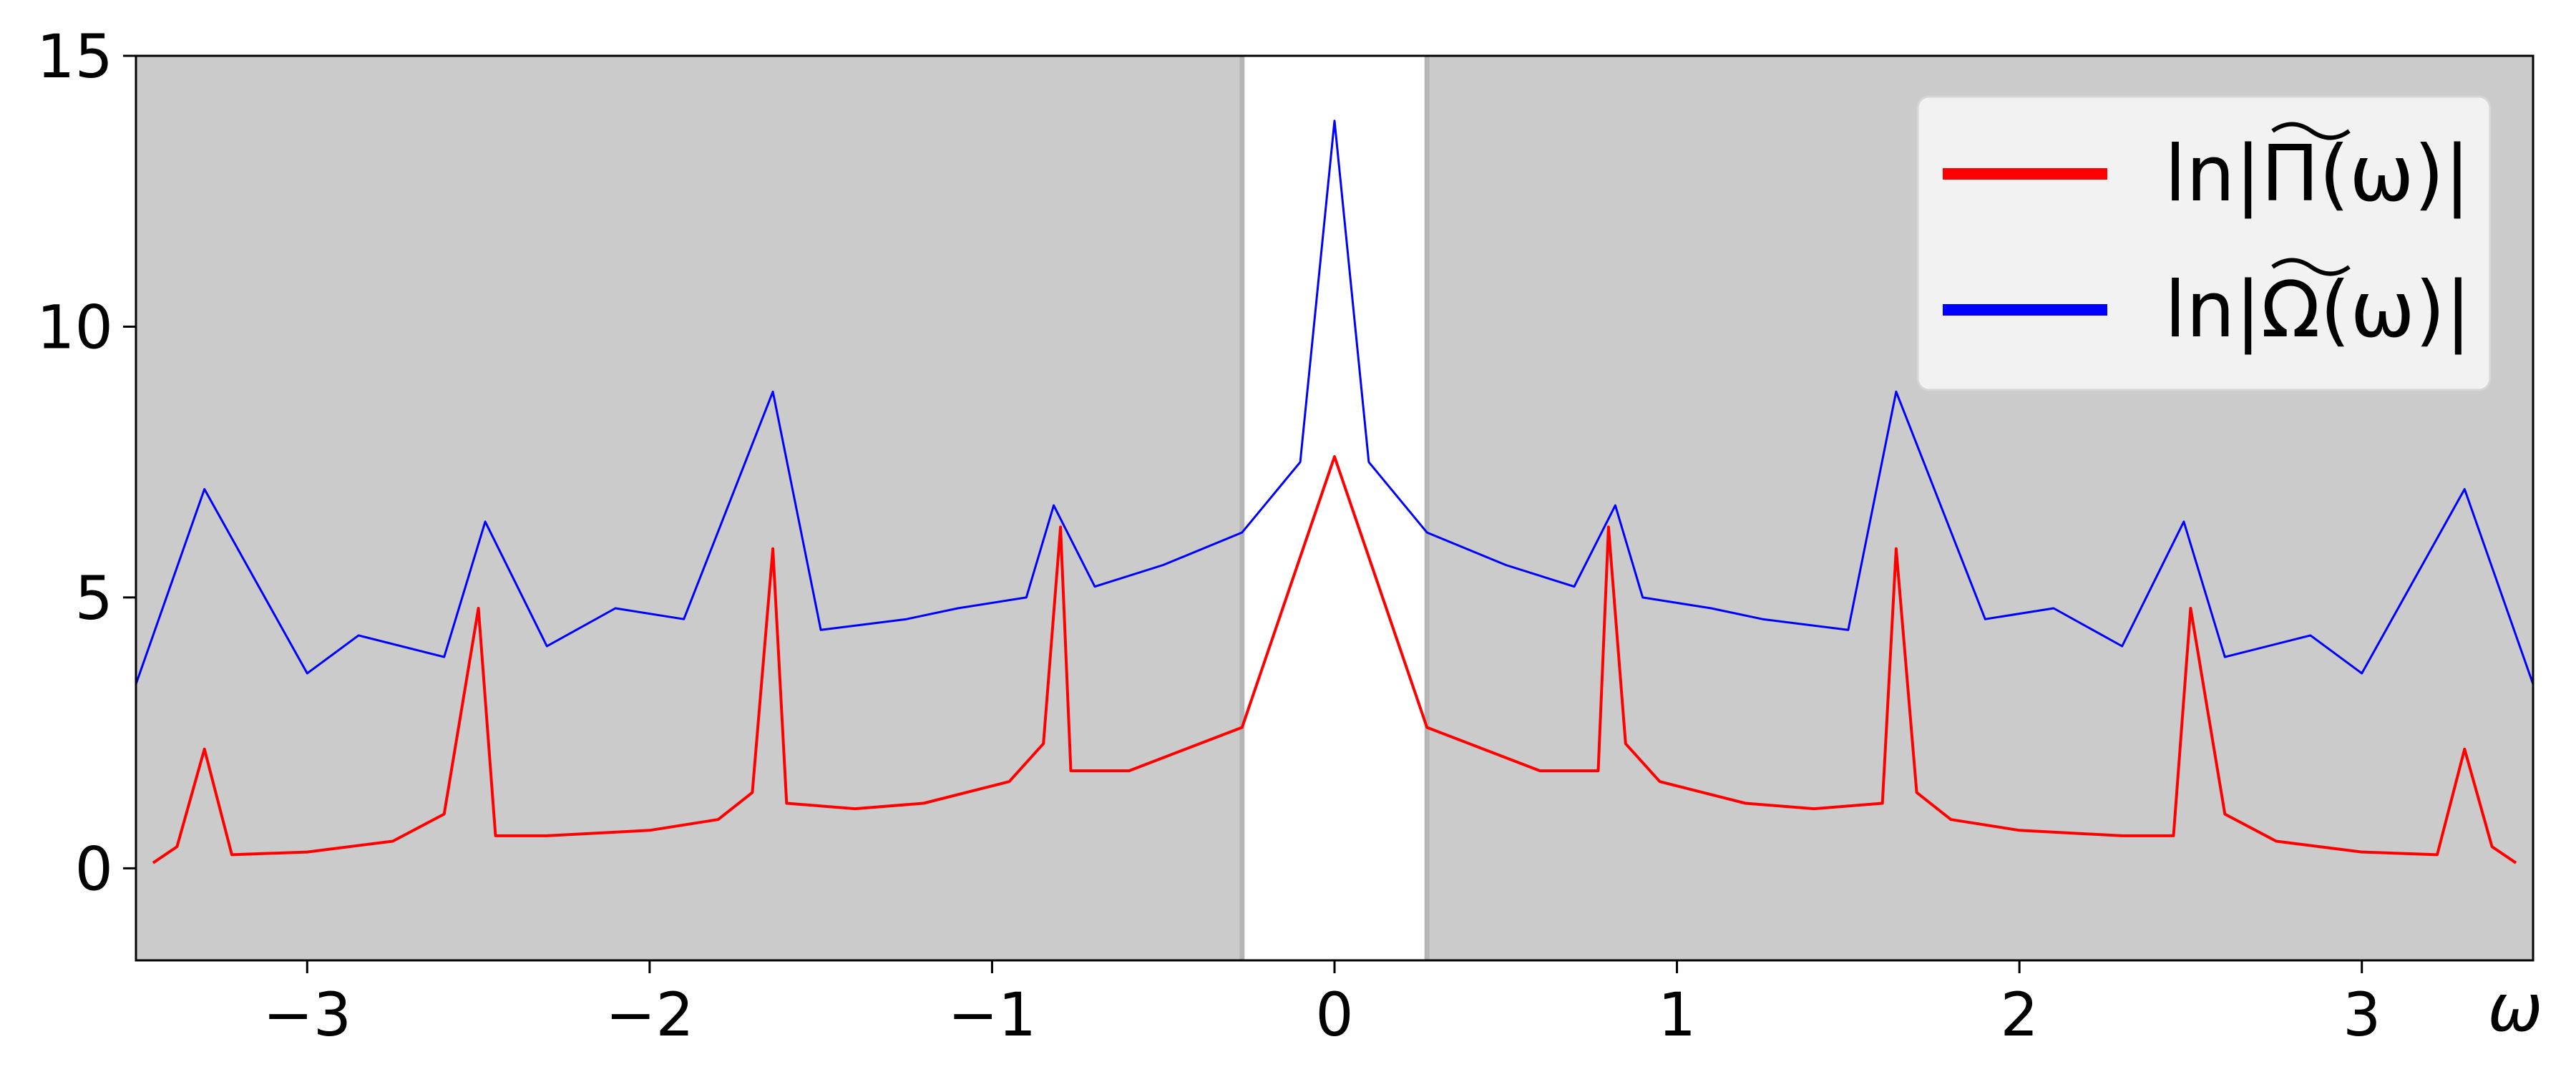  I want to click on legend-tilde-omega, so click(2311, 267).